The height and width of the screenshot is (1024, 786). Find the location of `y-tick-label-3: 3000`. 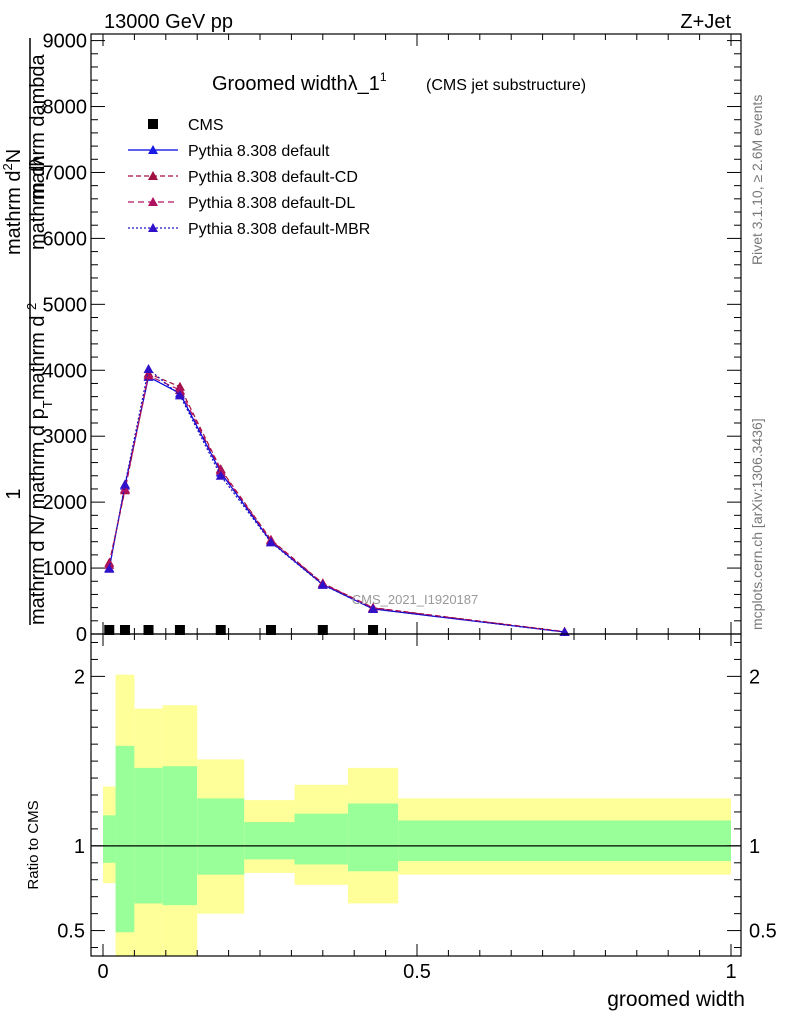

y-tick-label-3: 3000 is located at coordinates (65, 437).